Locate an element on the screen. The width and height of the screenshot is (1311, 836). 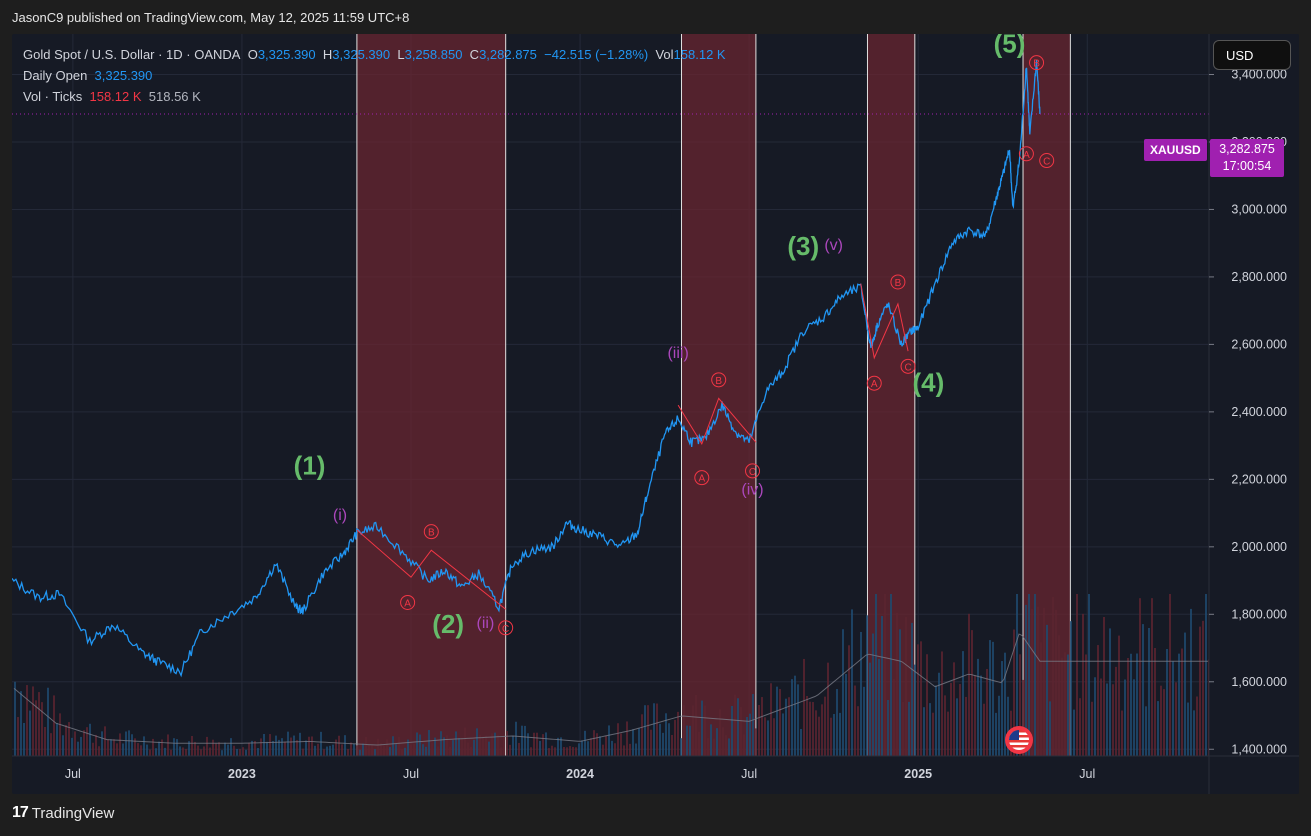
ticks-ma-value: 518.56 K is located at coordinates (174, 96).